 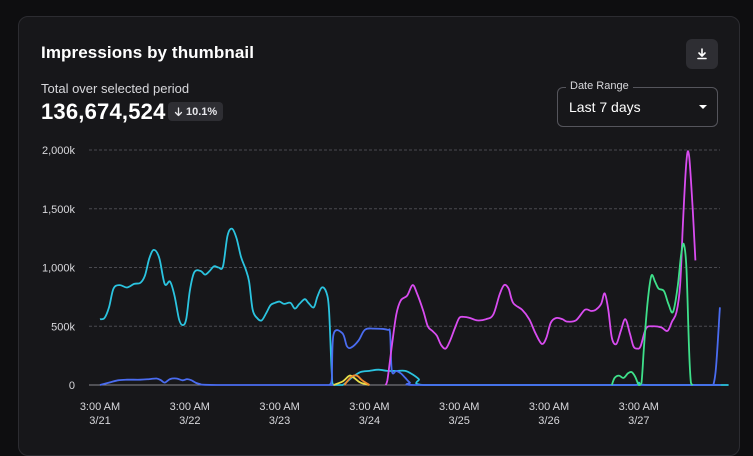 I want to click on delta-badge: 10.1%, so click(x=196, y=111).